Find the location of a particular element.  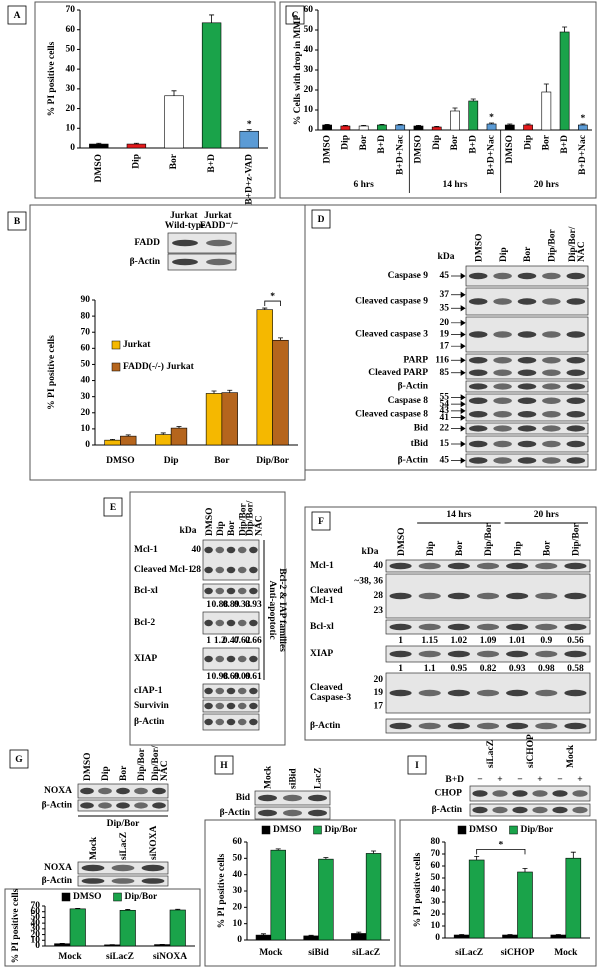

x-tick-label: Mock is located at coordinates (566, 953).